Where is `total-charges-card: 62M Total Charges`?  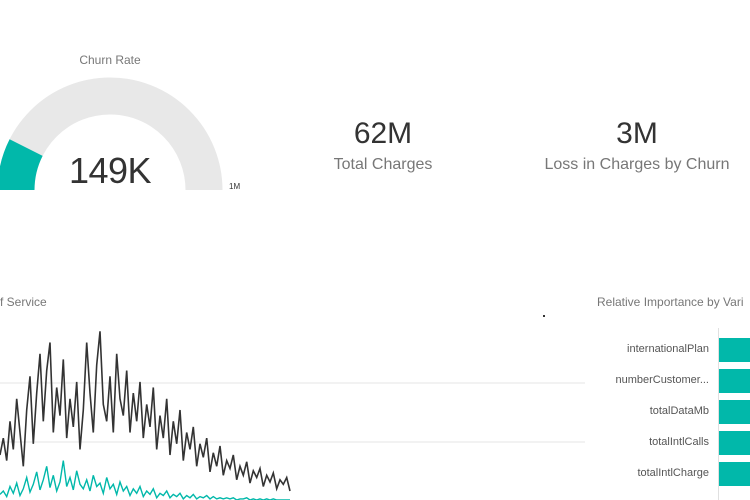 total-charges-card: 62M Total Charges is located at coordinates (383, 145).